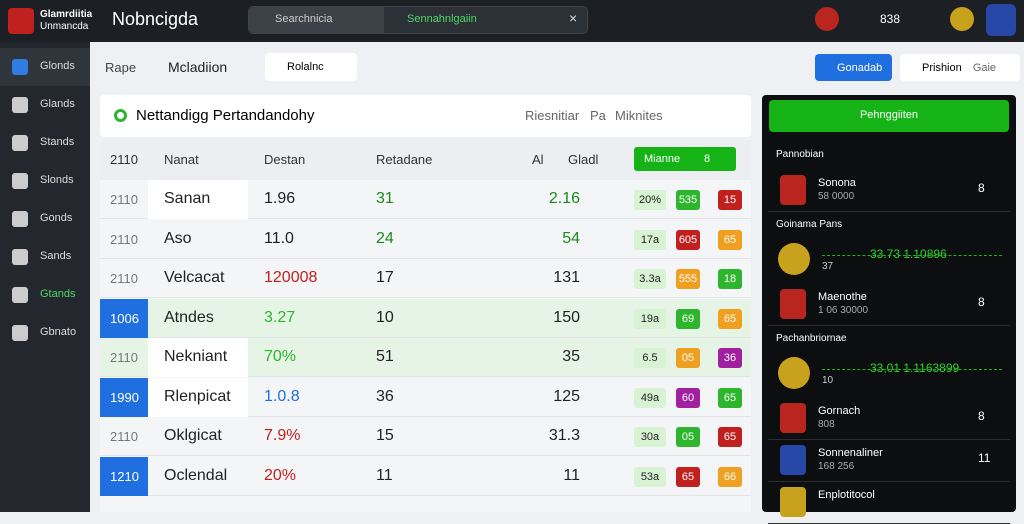  Describe the element at coordinates (650, 476) in the screenshot. I see `odds-badge: 53a` at that location.